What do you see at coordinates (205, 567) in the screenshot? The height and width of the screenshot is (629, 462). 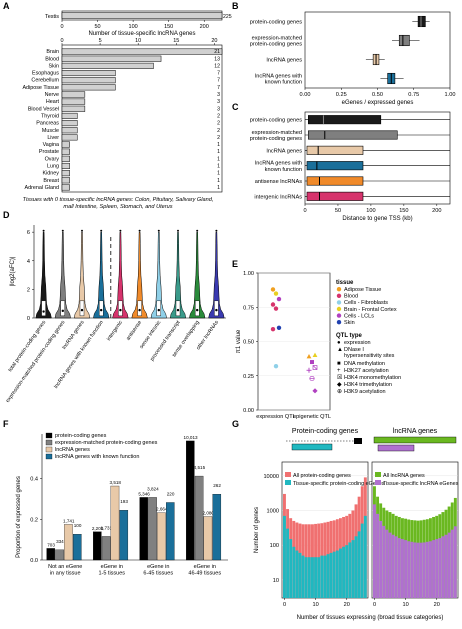 I see `category-label: eGene in` at bounding box center [205, 567].